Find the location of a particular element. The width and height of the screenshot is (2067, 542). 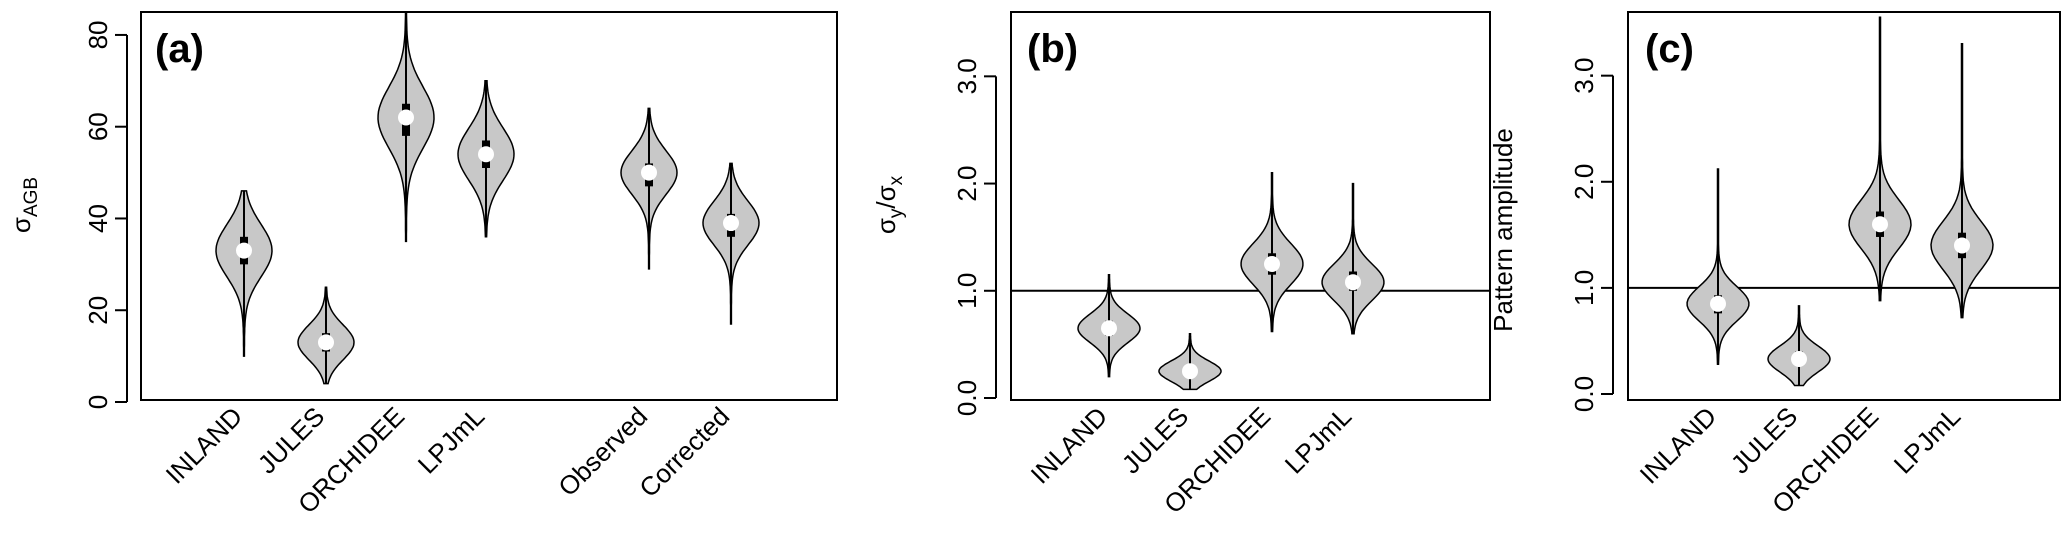

y-axis-title-b-sep: /σ is located at coordinates (886, 196).